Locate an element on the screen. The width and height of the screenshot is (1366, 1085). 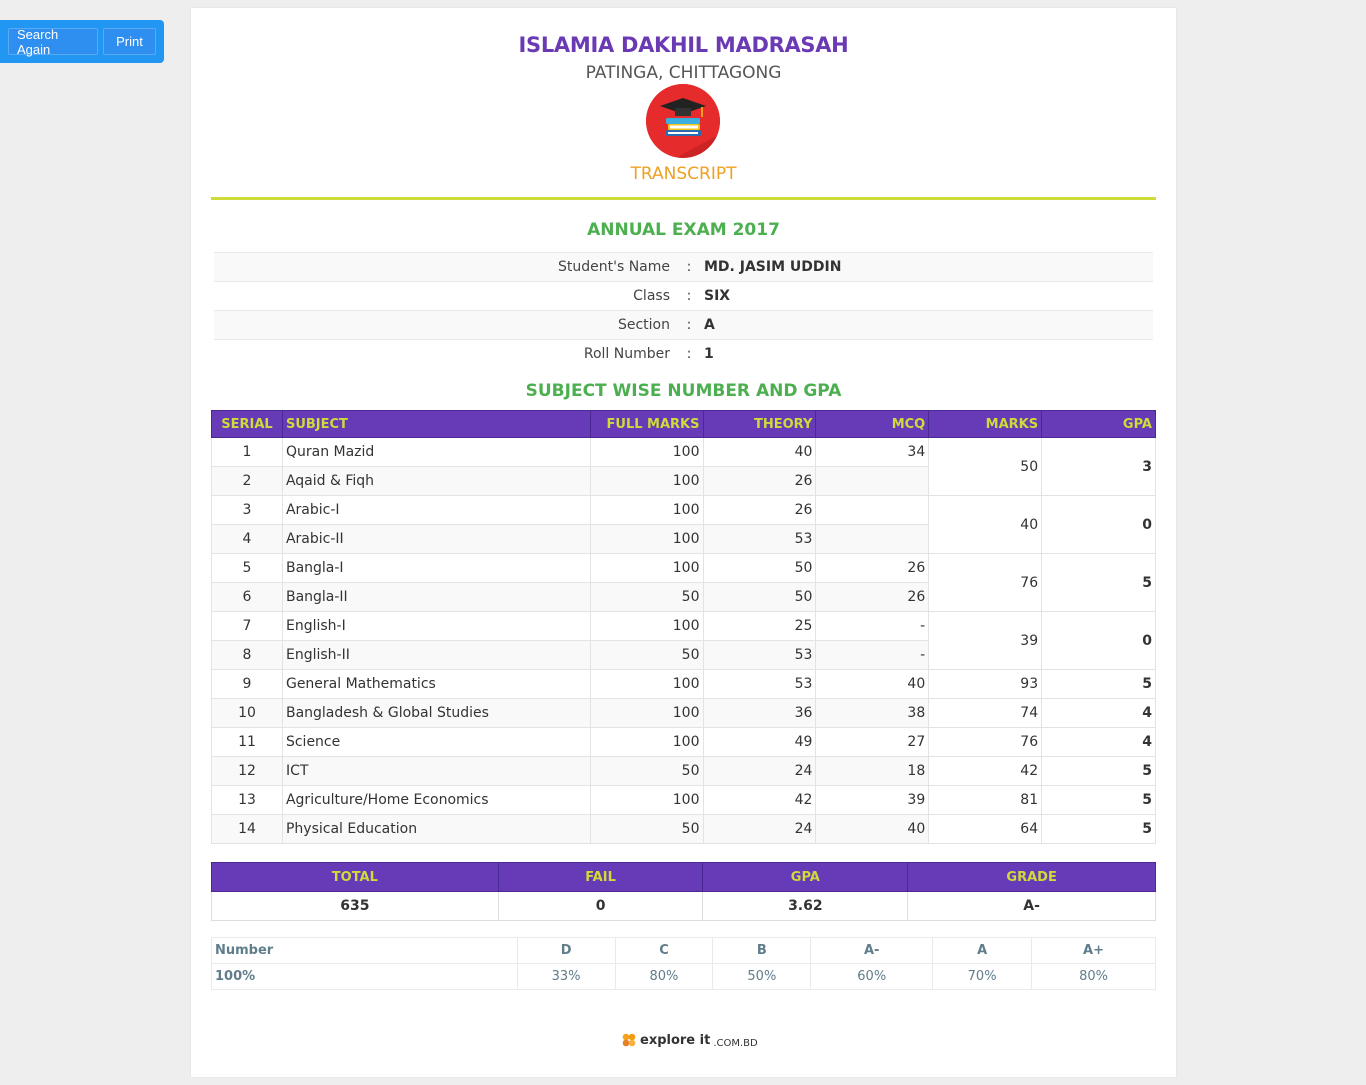
grade-scale-value-row: 100% 33% 80% 50% 60% 70% 80% is located at coordinates (683, 976).